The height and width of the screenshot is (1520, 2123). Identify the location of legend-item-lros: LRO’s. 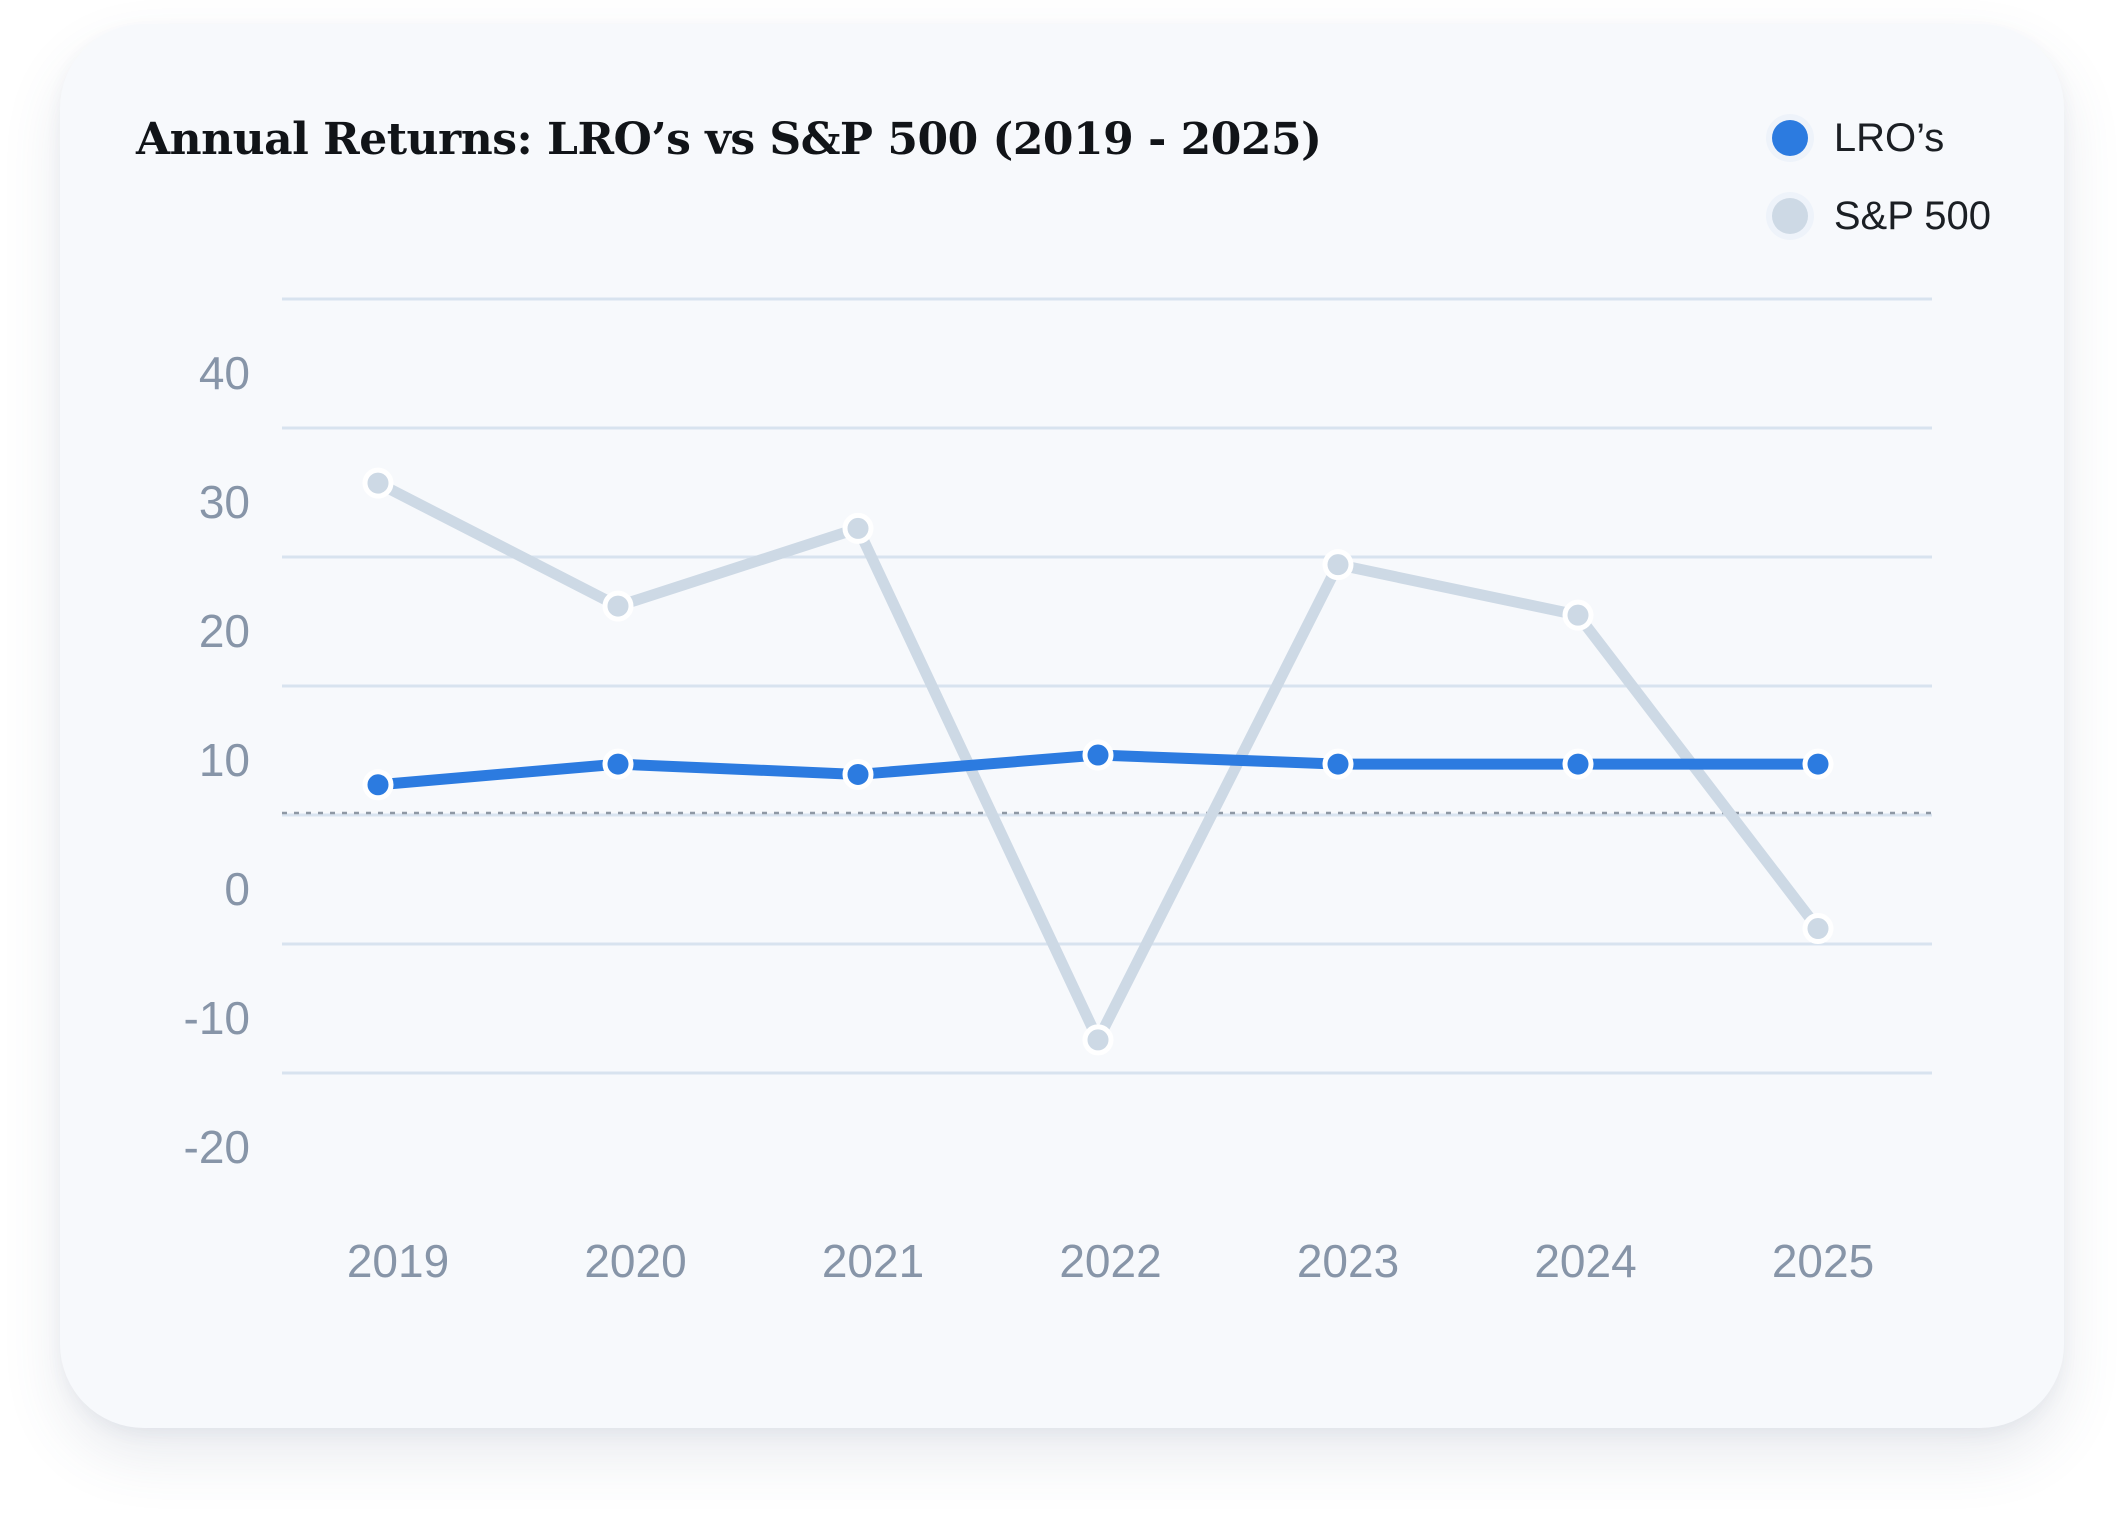
(1881, 138).